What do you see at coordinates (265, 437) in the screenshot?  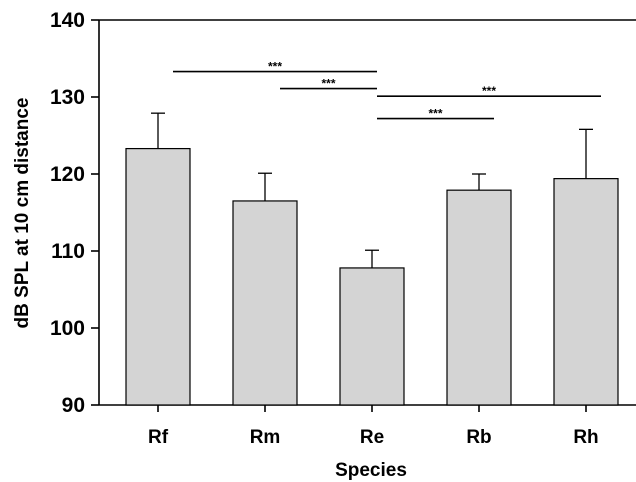 I see `x-tick-label-Rm: Rm` at bounding box center [265, 437].